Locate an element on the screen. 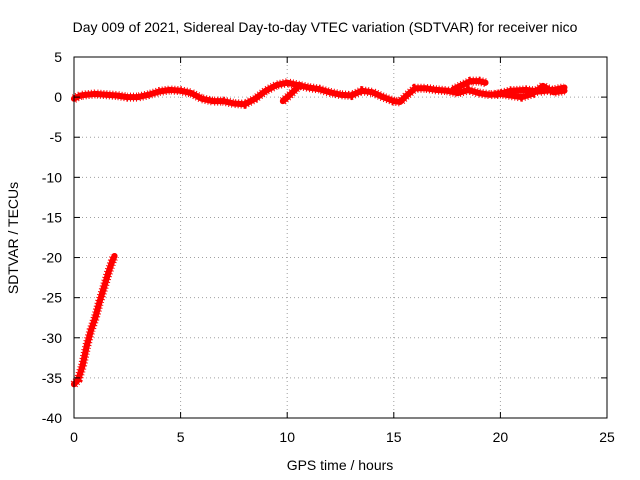 This screenshot has width=640, height=480. data-series-texture is located at coordinates (94, 321).